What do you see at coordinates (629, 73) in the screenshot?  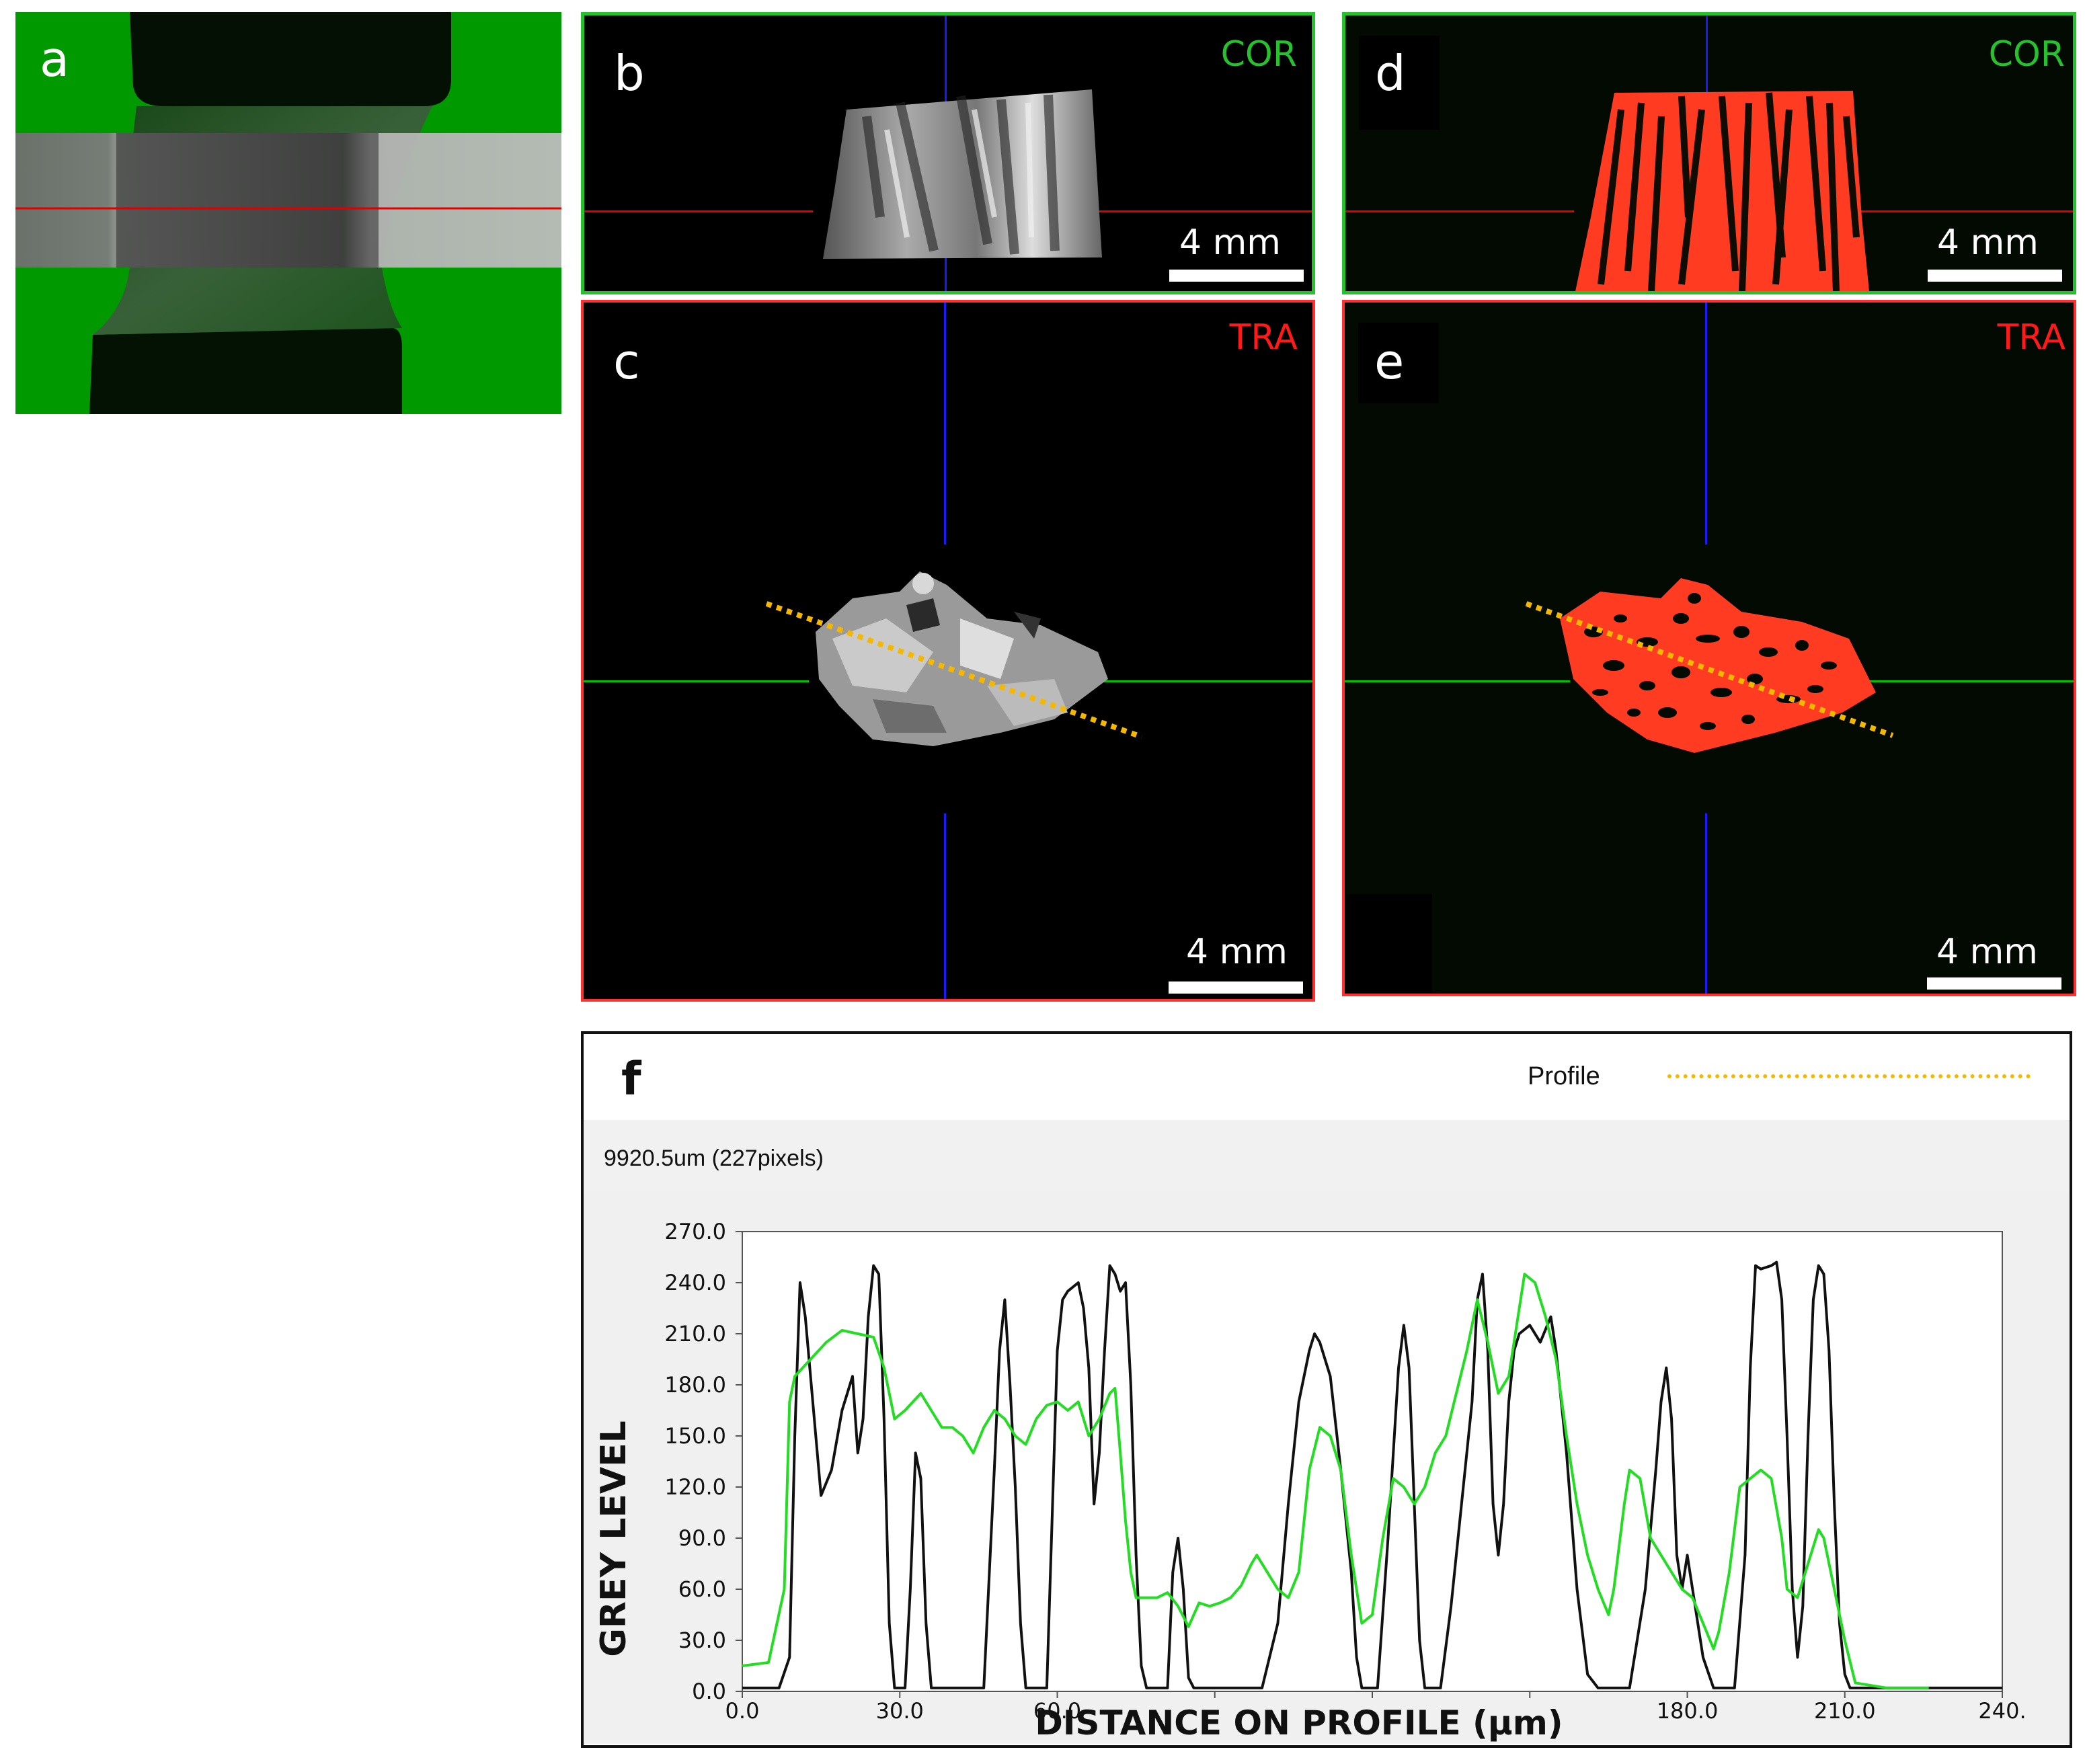 I see `panel-b-letter: b` at bounding box center [629, 73].